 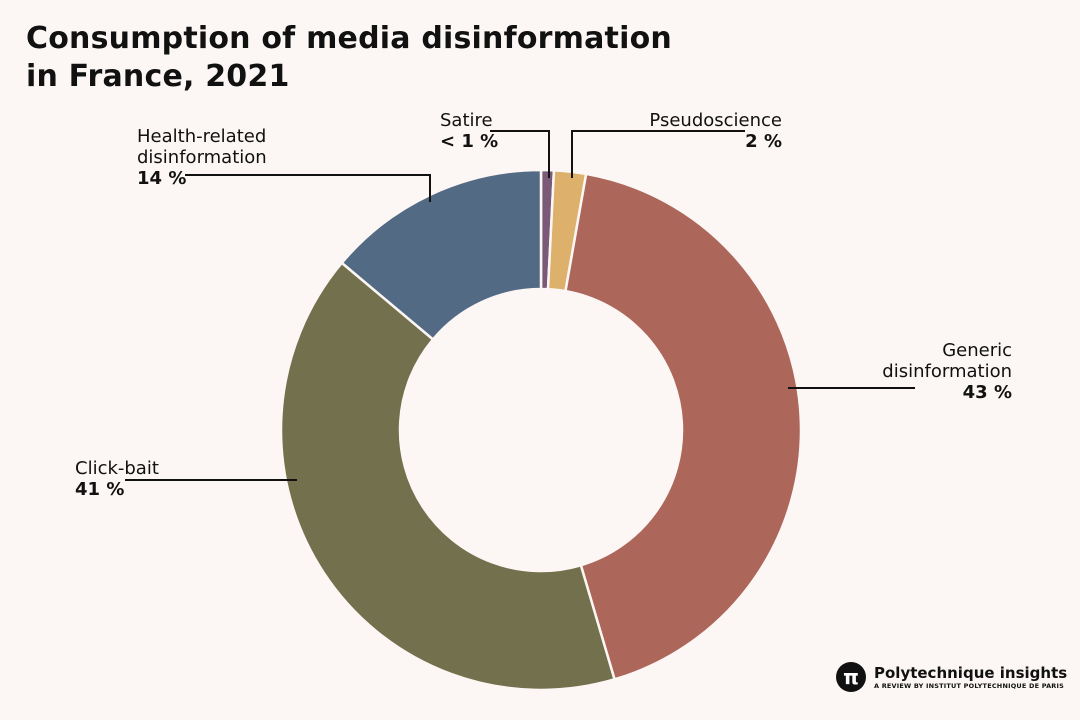 What do you see at coordinates (520, 154) in the screenshot?
I see `leader-line-satire` at bounding box center [520, 154].